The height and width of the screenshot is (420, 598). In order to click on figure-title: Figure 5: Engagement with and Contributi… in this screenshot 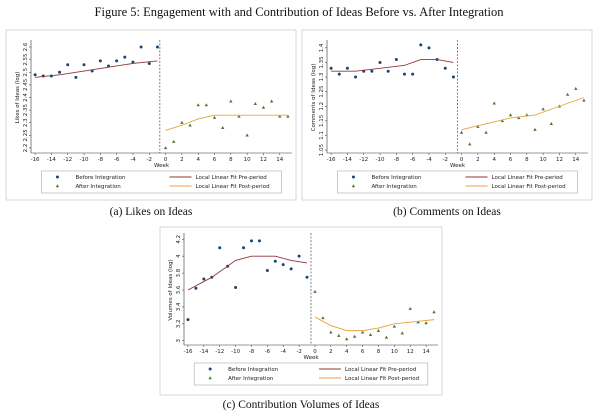, I will do `click(300, 12)`.